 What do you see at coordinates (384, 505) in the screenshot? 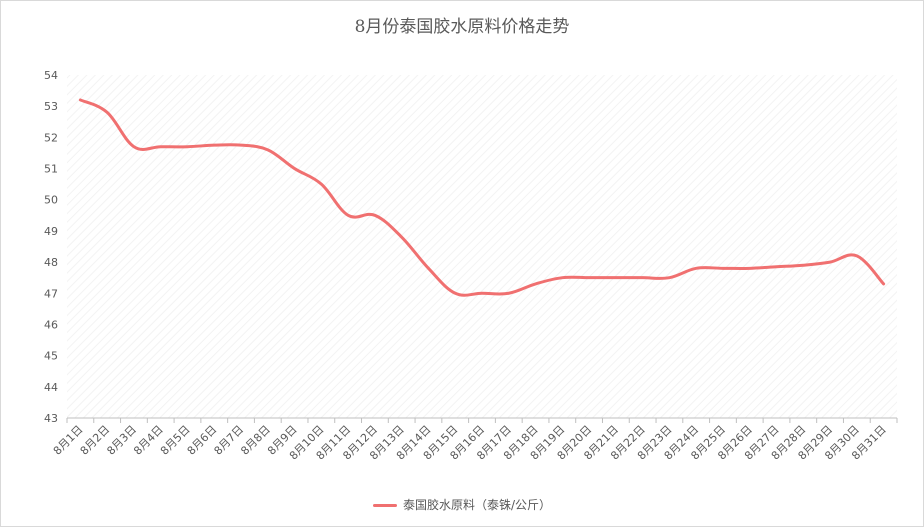
I see `legend-line-swatch` at bounding box center [384, 505].